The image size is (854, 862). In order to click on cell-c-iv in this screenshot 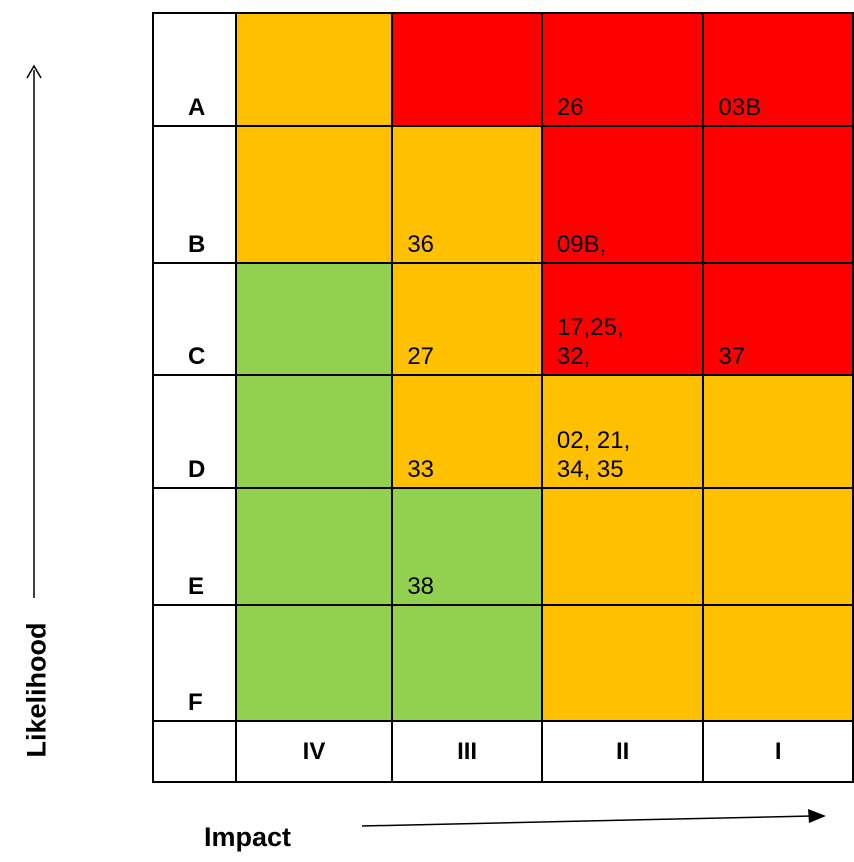, I will do `click(314, 319)`.